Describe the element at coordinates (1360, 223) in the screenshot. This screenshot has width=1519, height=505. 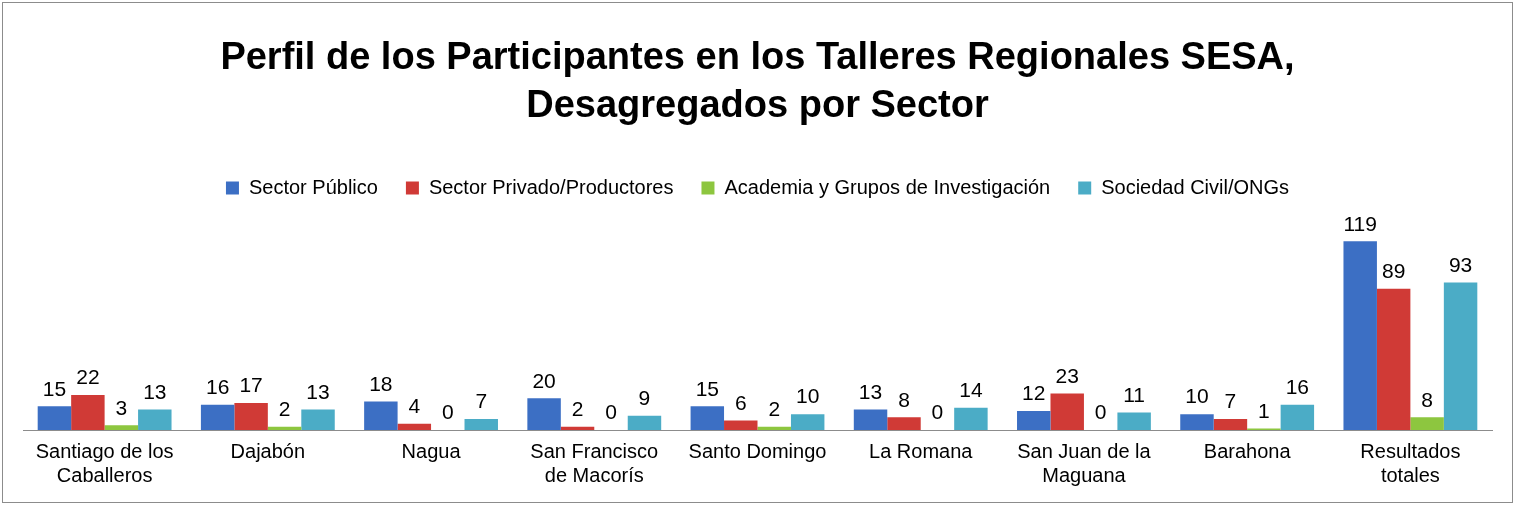
I see `data-label: 119` at that location.